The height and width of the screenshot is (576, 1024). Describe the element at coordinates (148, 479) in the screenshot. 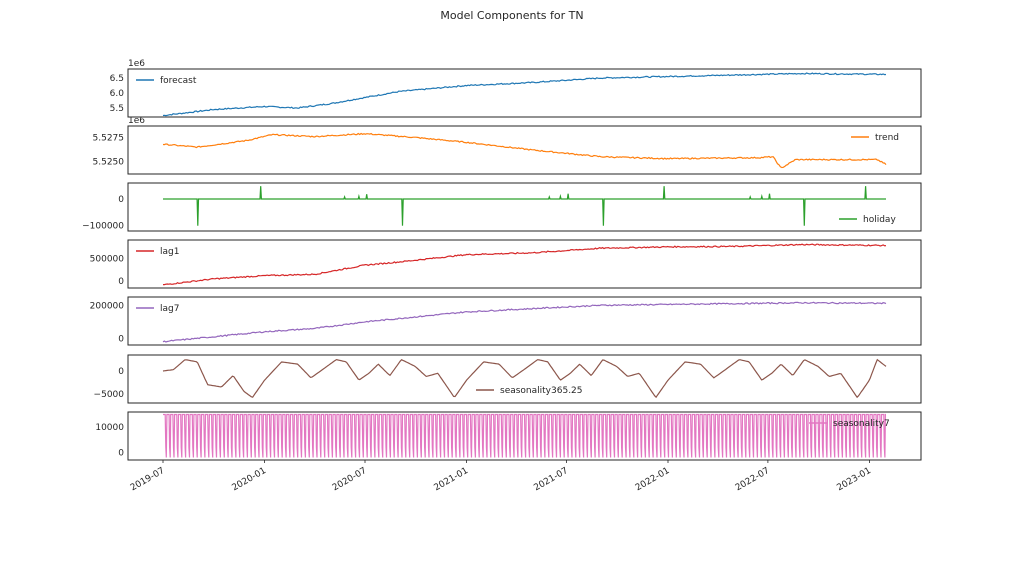

I see `x-tick-label: 2019-07` at that location.